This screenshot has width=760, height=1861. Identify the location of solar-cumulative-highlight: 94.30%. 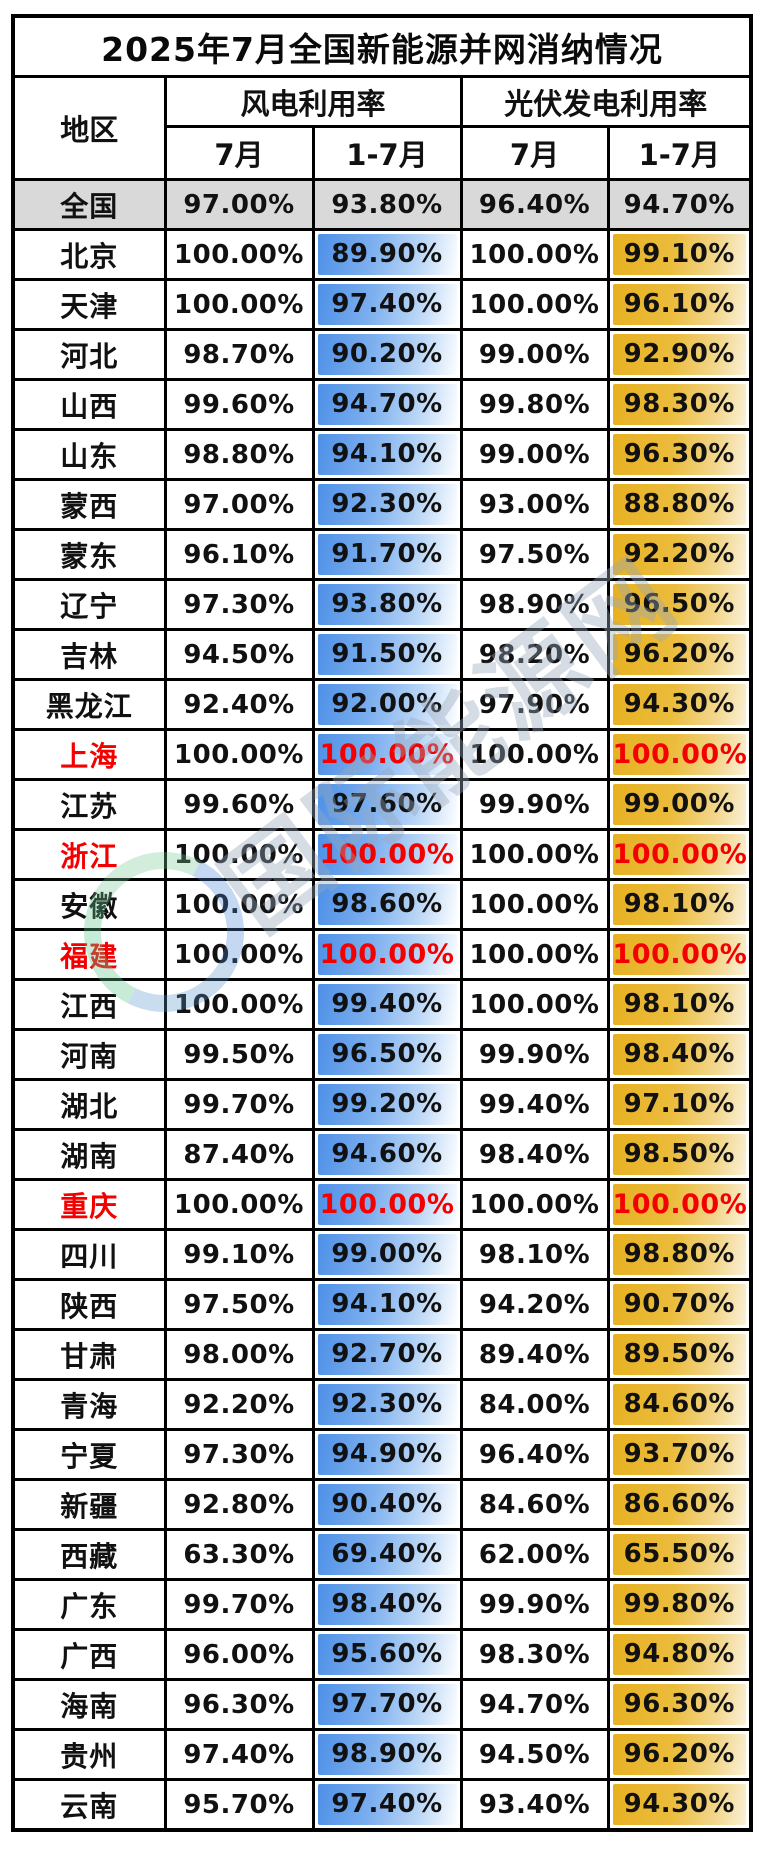
(679, 704).